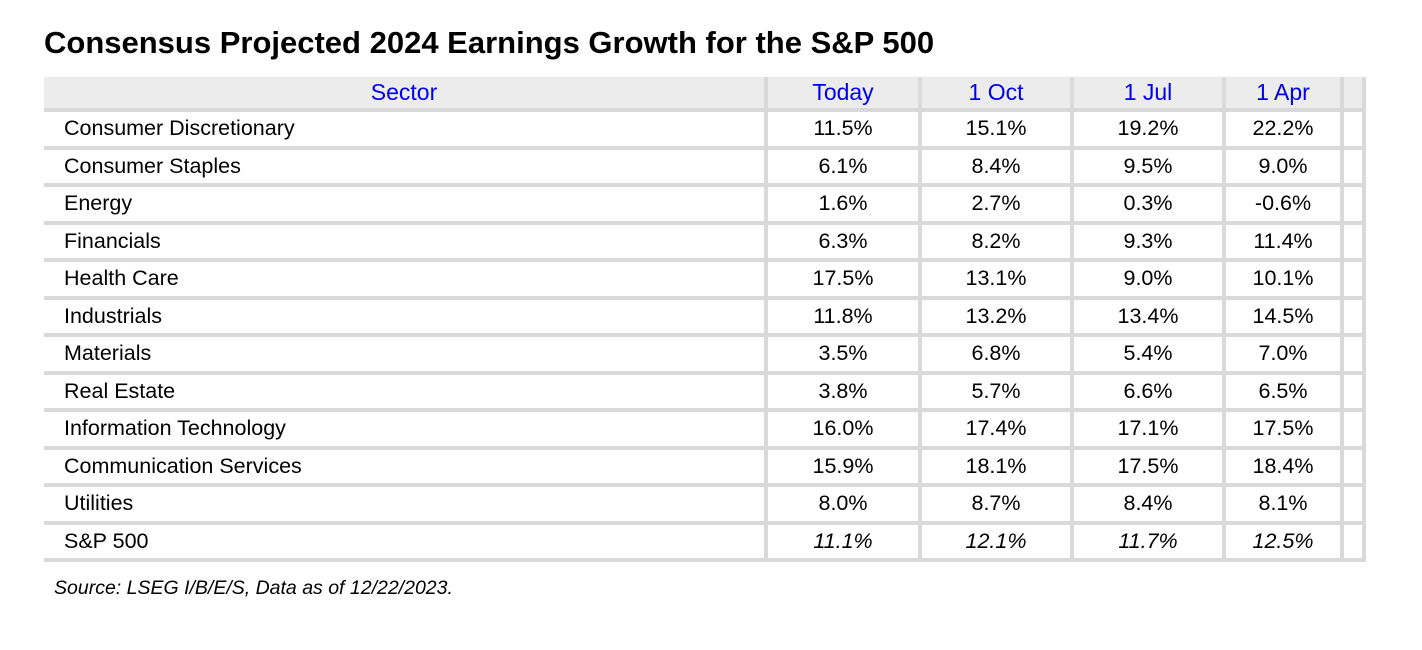 The height and width of the screenshot is (650, 1422). What do you see at coordinates (1281, 281) in the screenshot?
I see `value-cell-1-apr: 10.1%` at bounding box center [1281, 281].